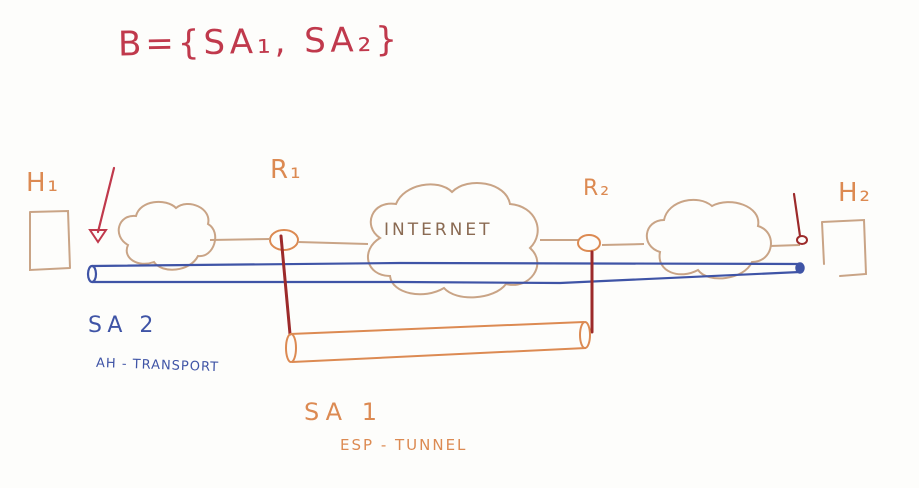  What do you see at coordinates (438, 230) in the screenshot?
I see `internet-label: INTERNET` at bounding box center [438, 230].